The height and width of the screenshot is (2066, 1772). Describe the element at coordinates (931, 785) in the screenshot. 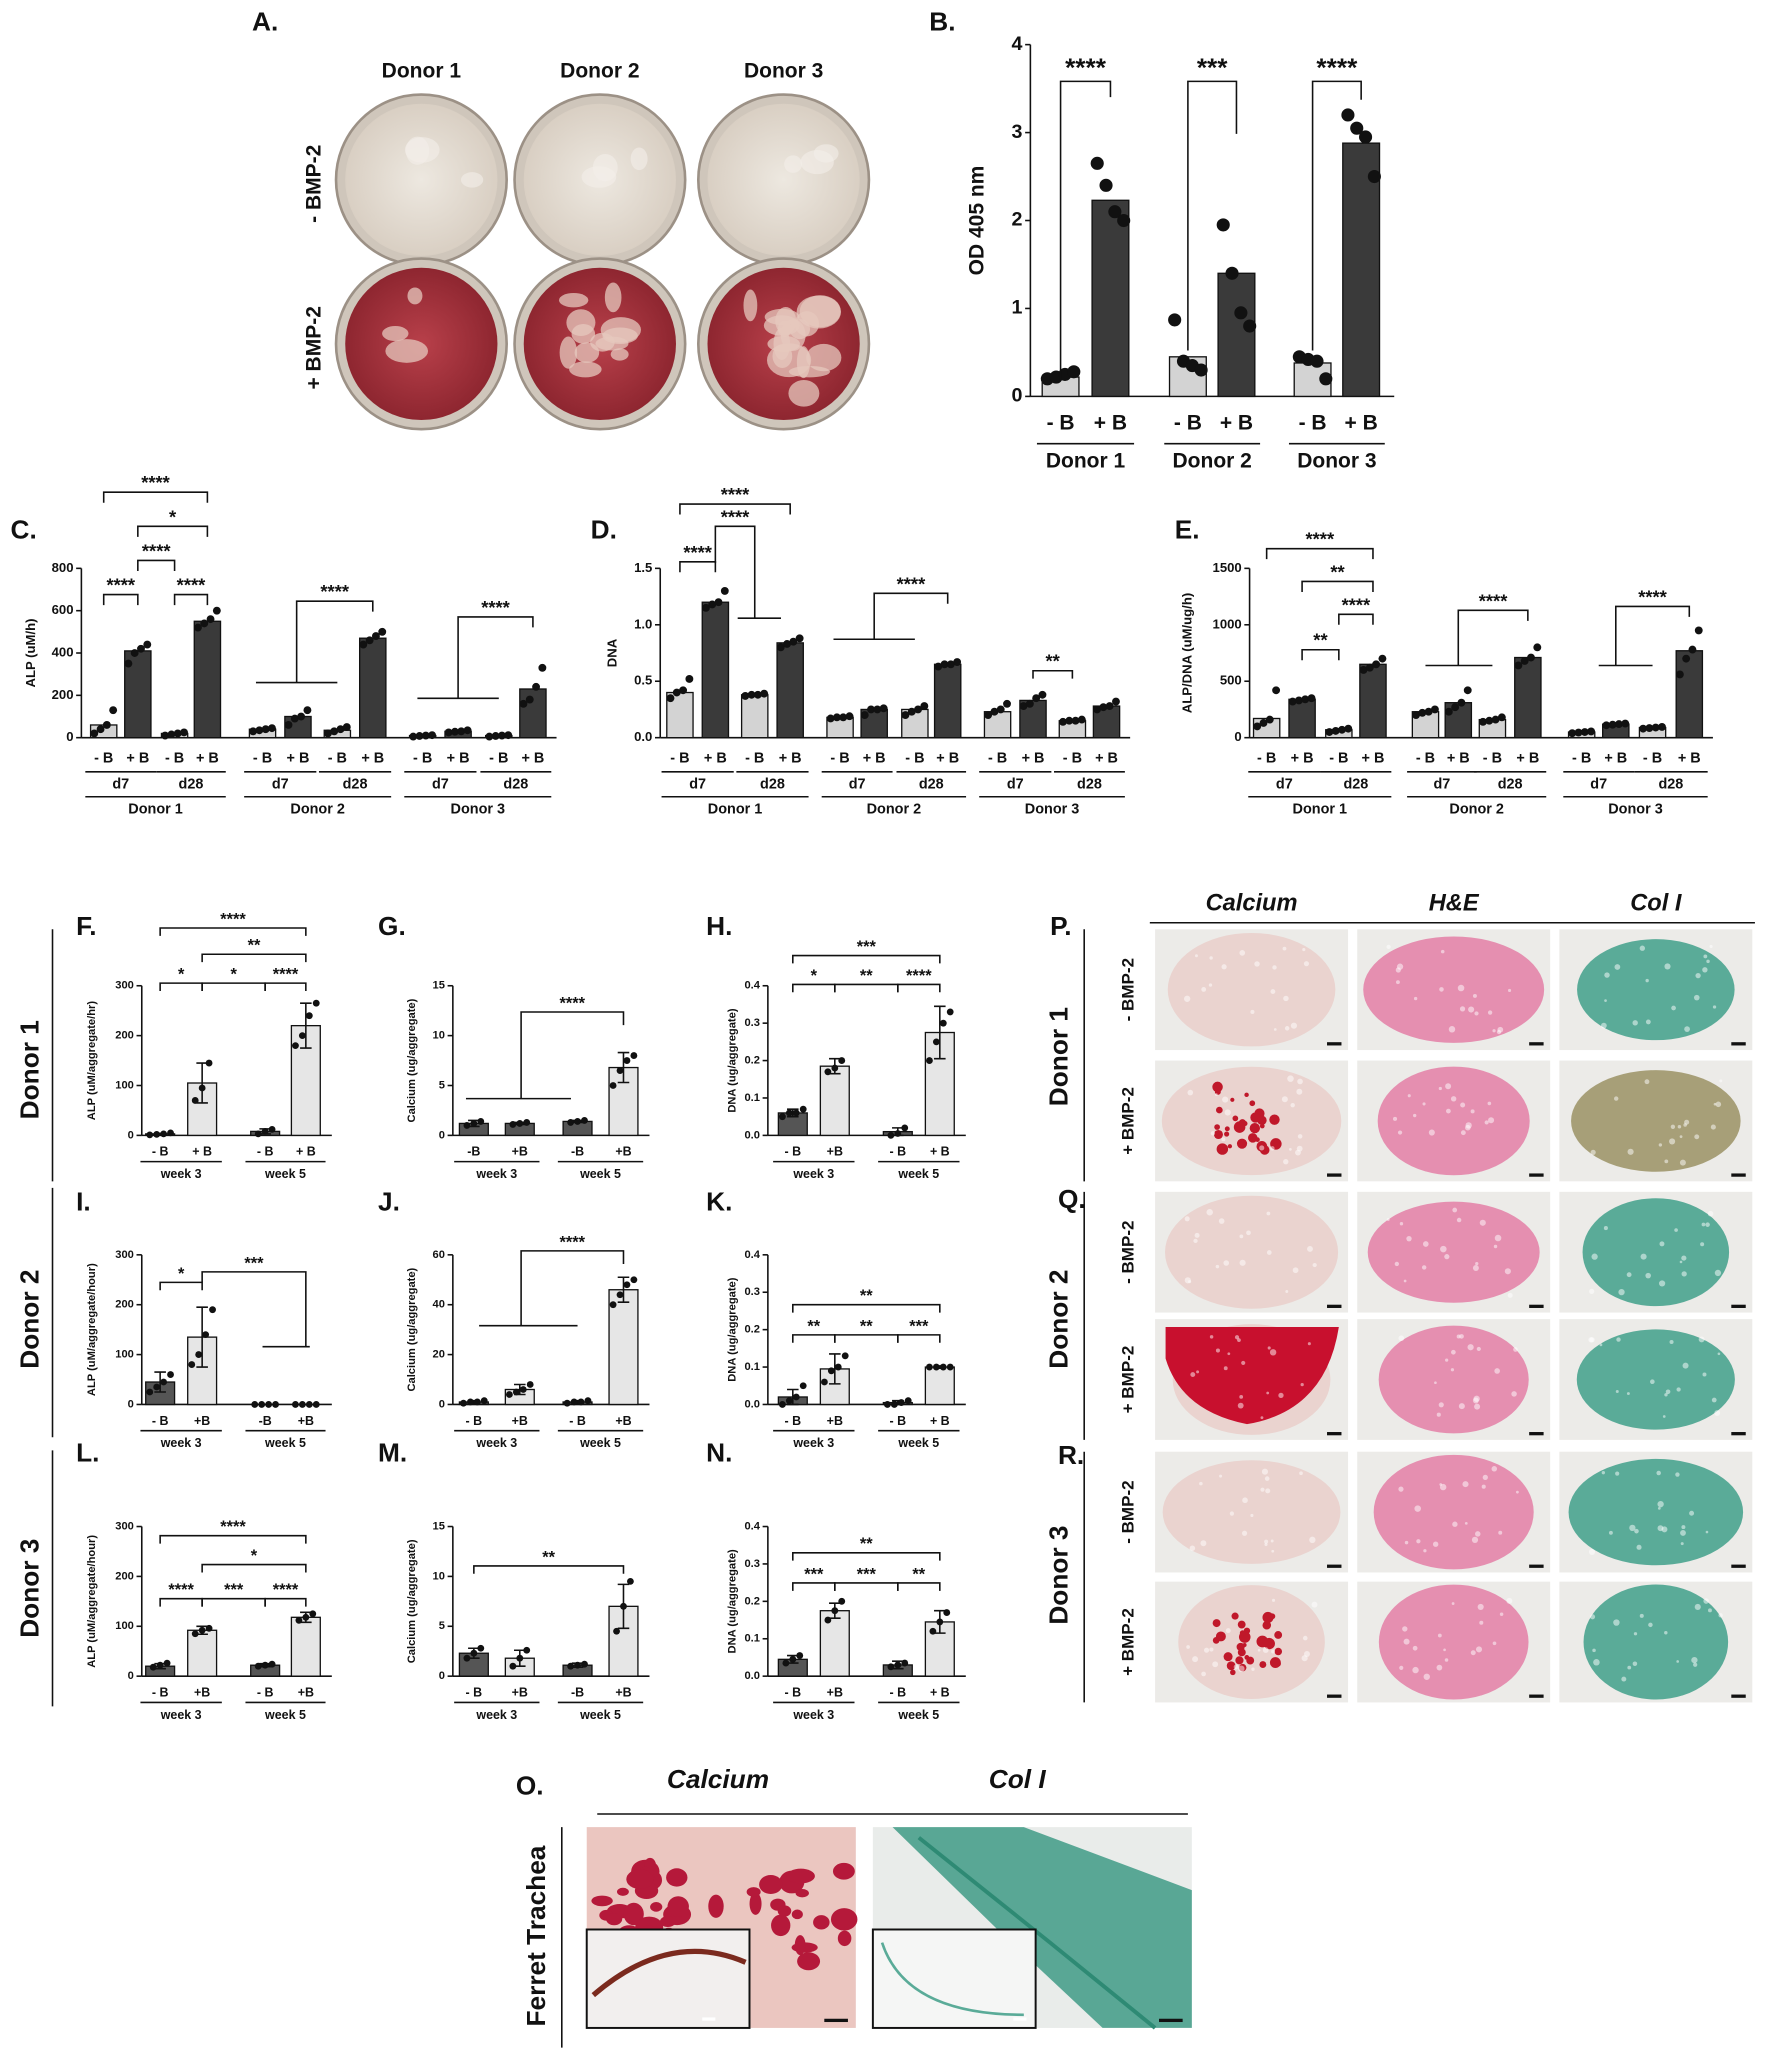

I see `group-label: d28` at that location.